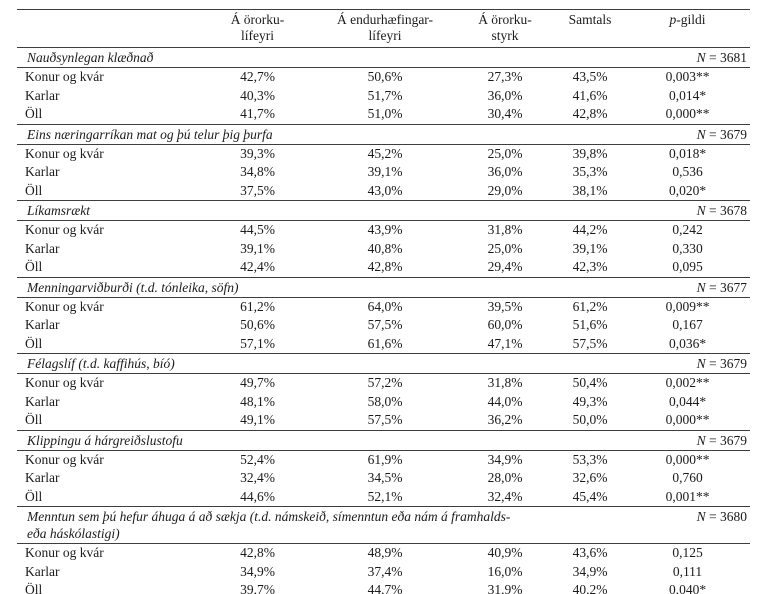  Describe the element at coordinates (257, 153) in the screenshot. I see `value-cell: 39,3%` at that location.